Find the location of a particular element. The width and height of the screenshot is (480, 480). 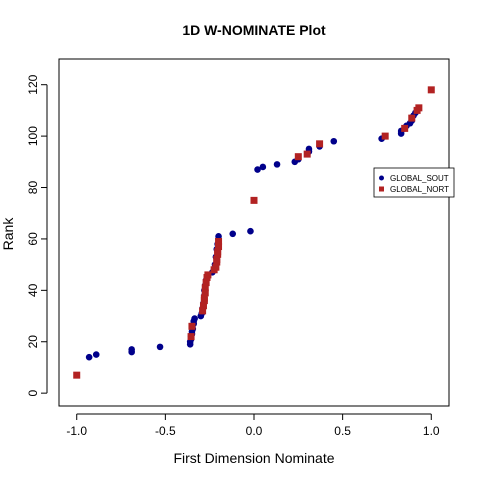

x-tick-label: 0.5 is located at coordinates (342, 431).